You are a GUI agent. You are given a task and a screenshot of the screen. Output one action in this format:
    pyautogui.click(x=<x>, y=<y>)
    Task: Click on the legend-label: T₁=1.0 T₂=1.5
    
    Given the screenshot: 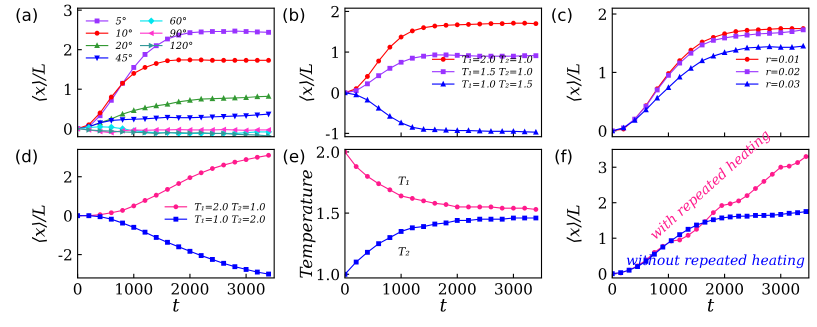 What is the action you would take?
    pyautogui.click(x=497, y=84)
    